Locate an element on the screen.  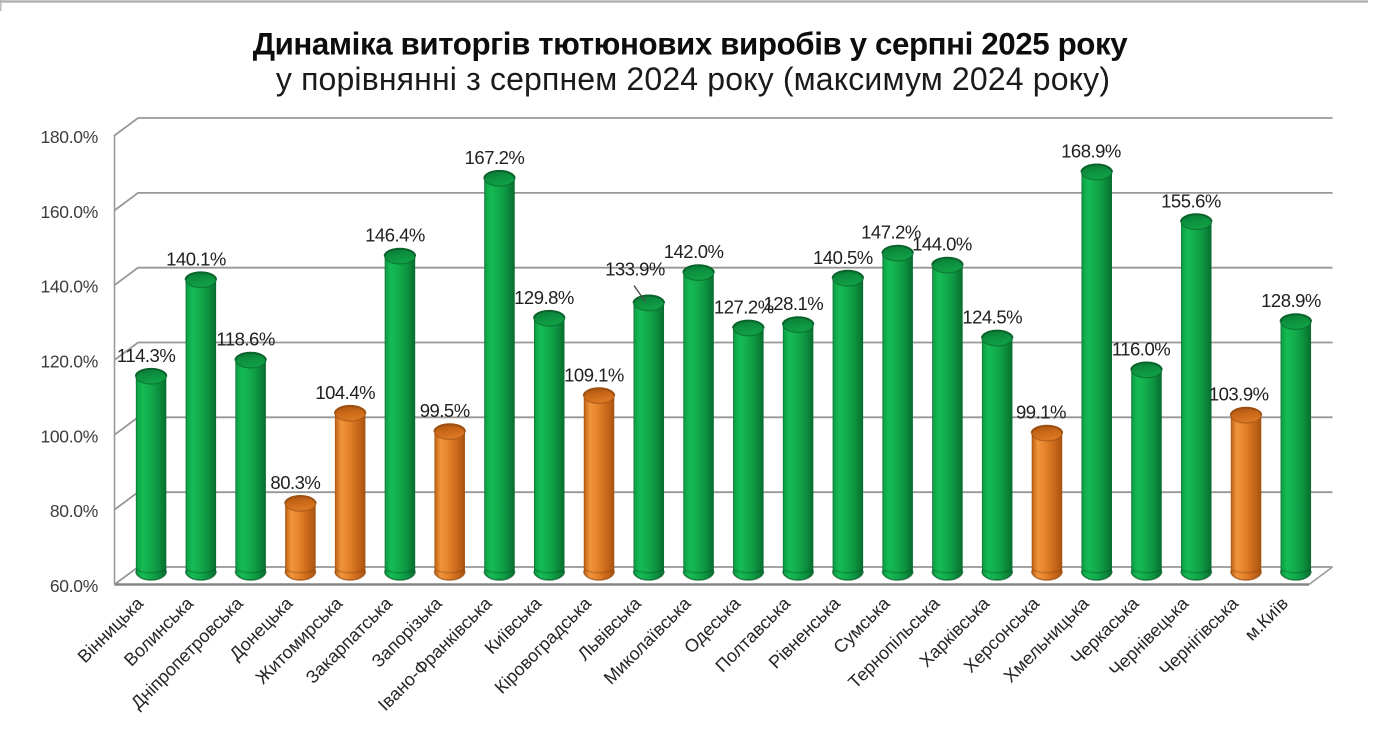
svg-text: 114.3% is located at coordinates (146, 355).